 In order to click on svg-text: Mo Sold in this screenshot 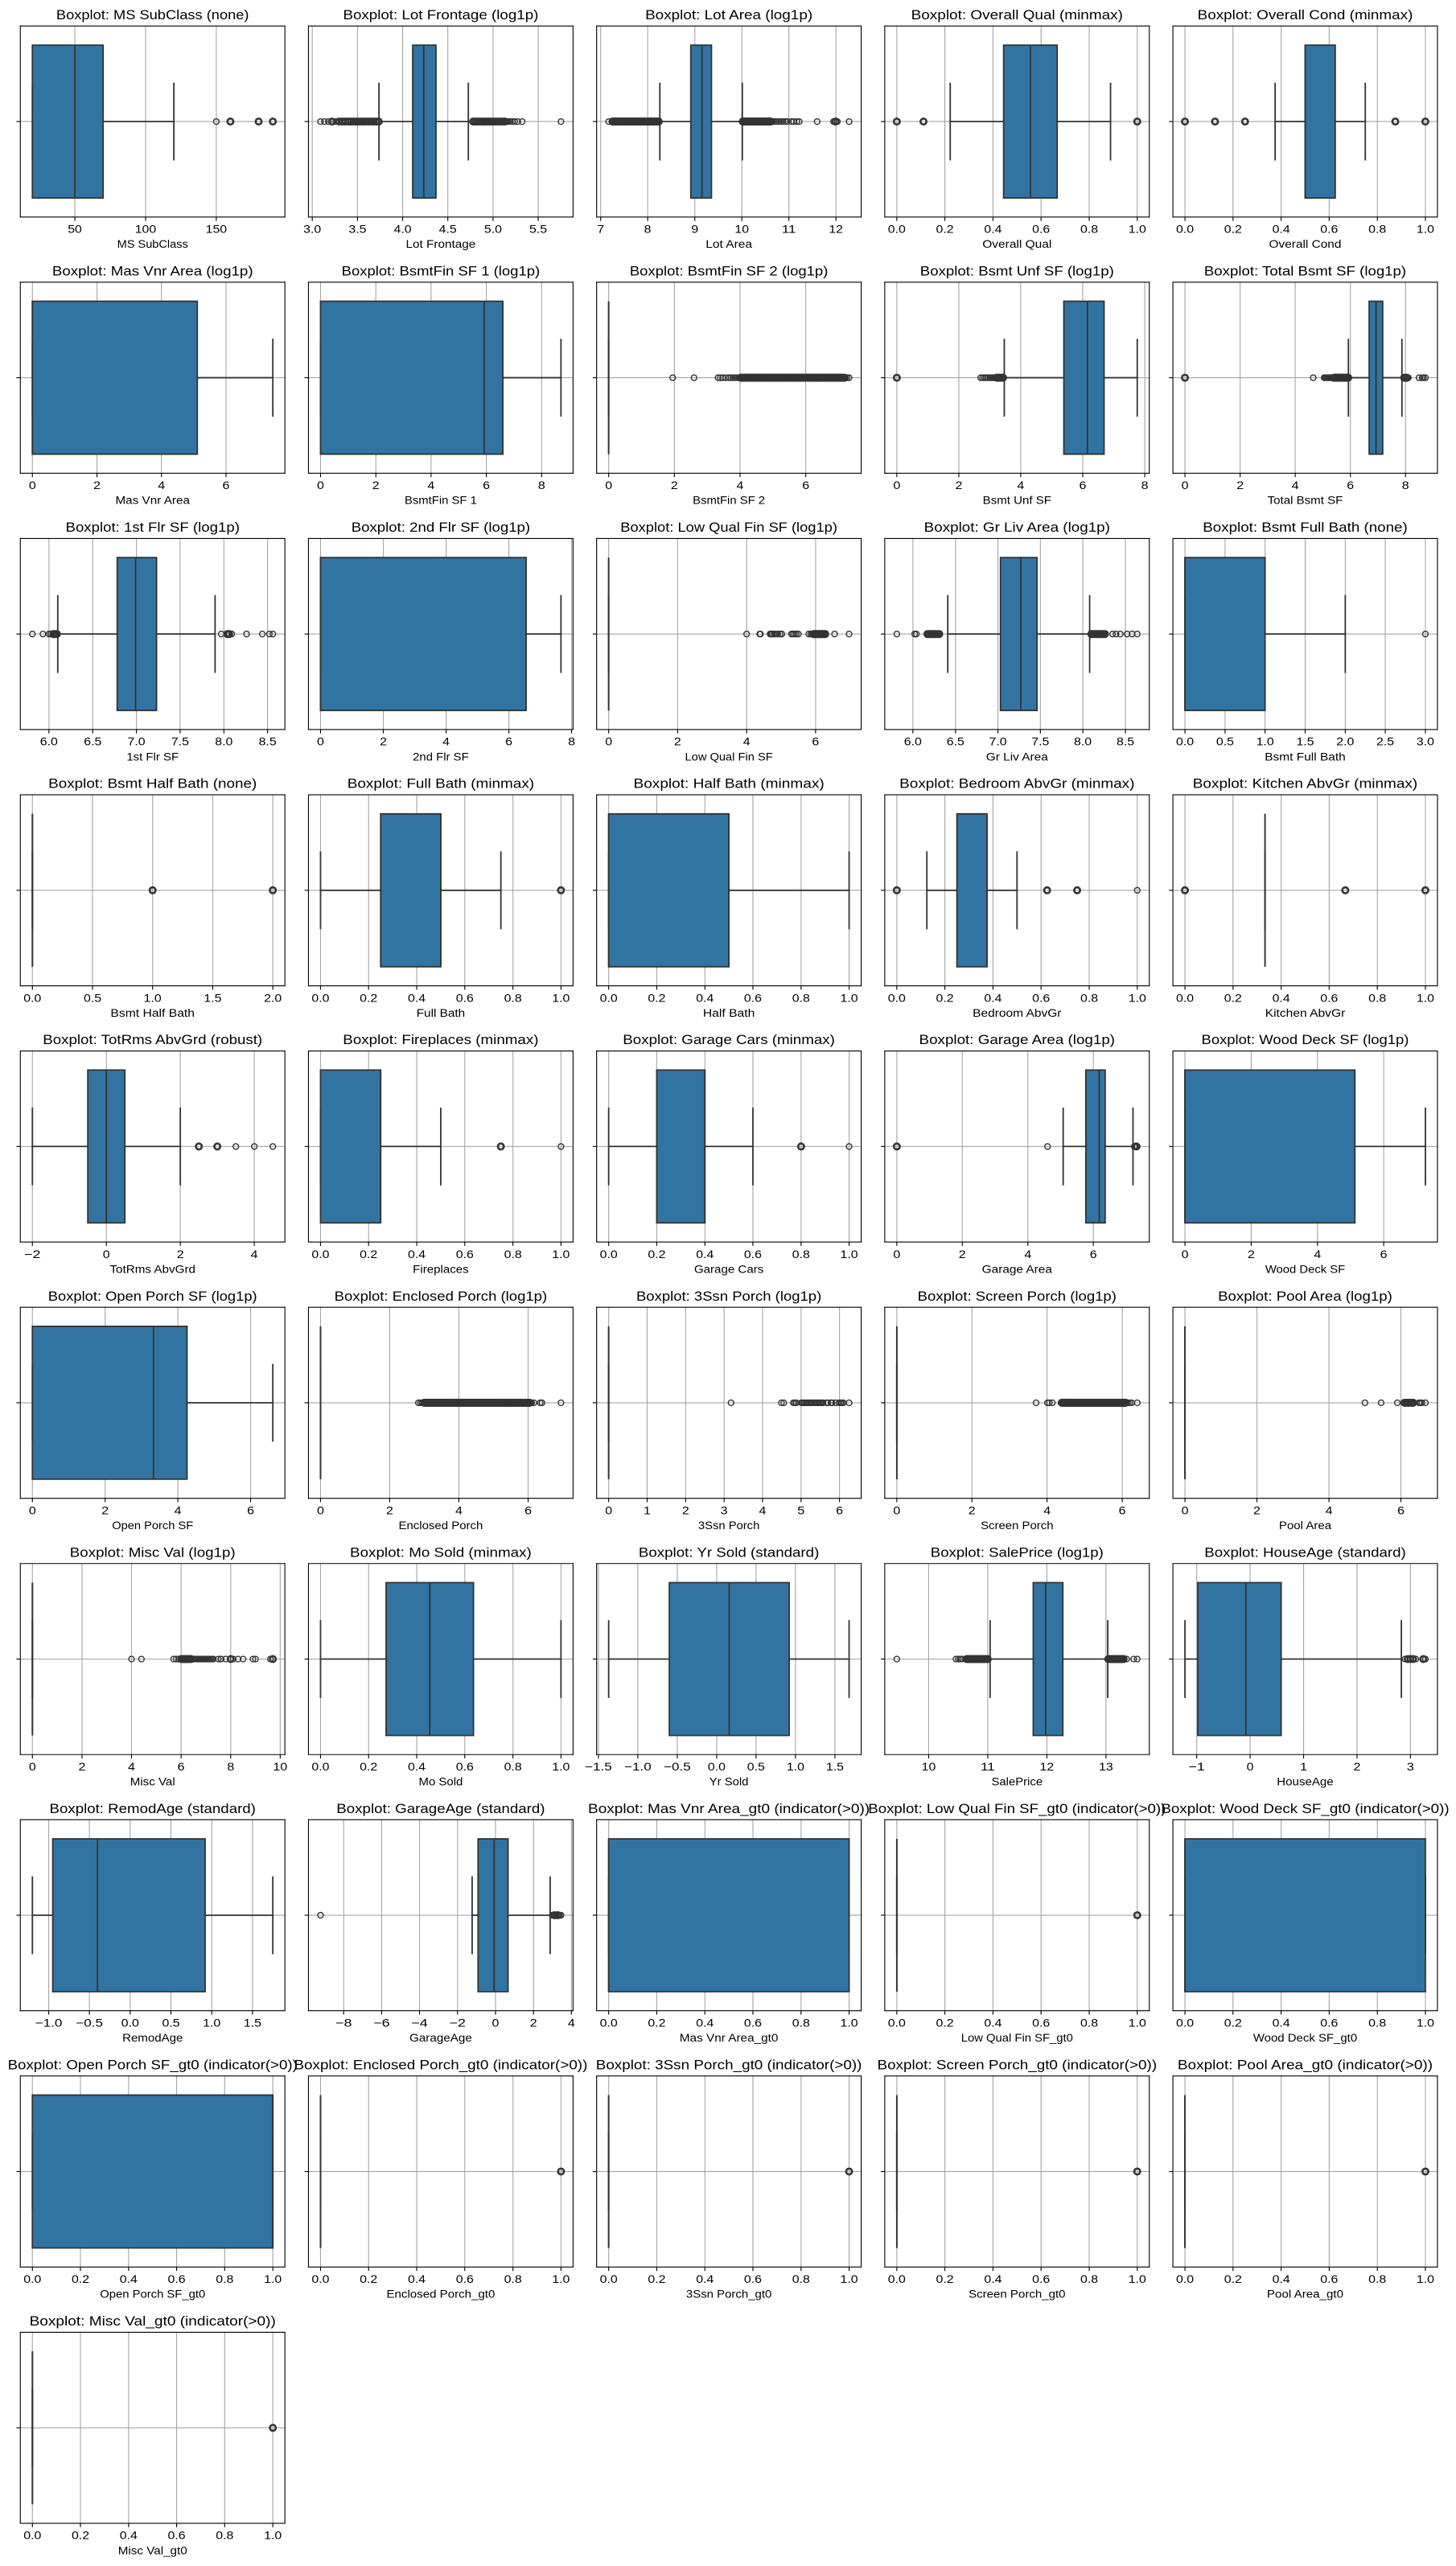, I will do `click(441, 1780)`.